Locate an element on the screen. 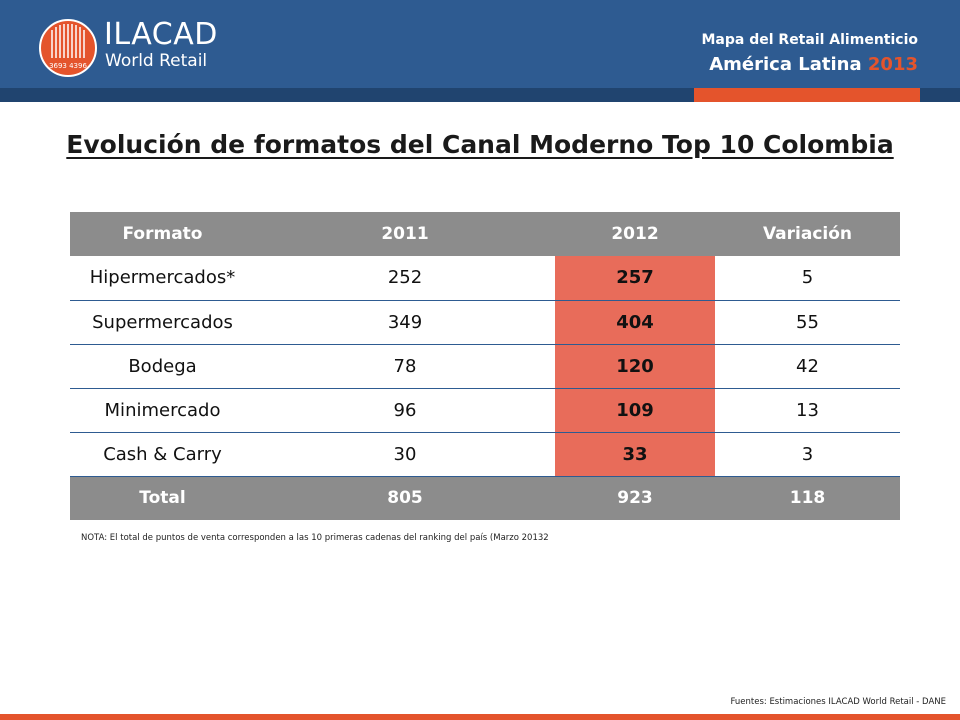 This screenshot has width=960, height=720. column-header-2012: 2012 is located at coordinates (635, 234).